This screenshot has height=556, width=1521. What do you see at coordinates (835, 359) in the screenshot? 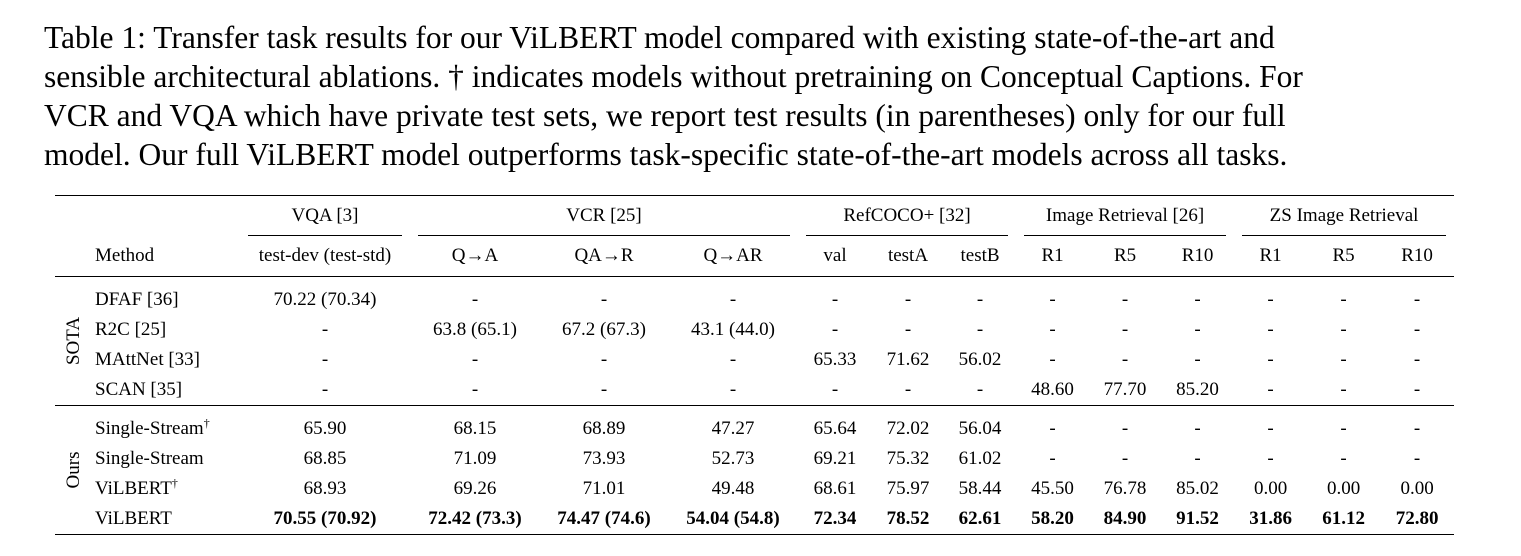
I see `table-cell: 65.33` at bounding box center [835, 359].